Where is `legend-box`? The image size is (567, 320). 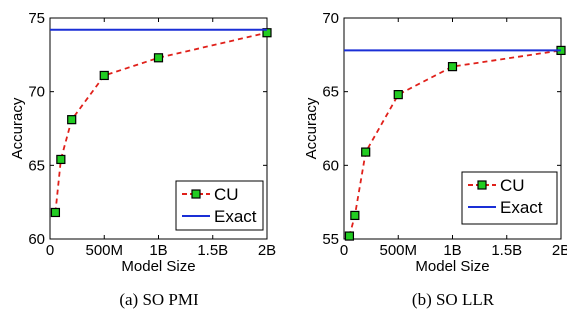
legend-box is located at coordinates (219, 205).